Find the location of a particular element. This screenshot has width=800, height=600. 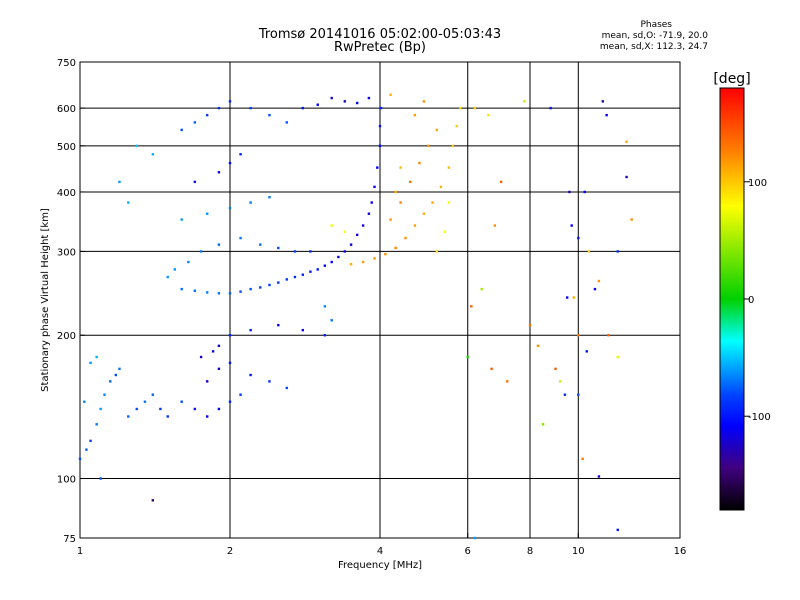

colorbar-tick-label: 0 is located at coordinates (751, 300).